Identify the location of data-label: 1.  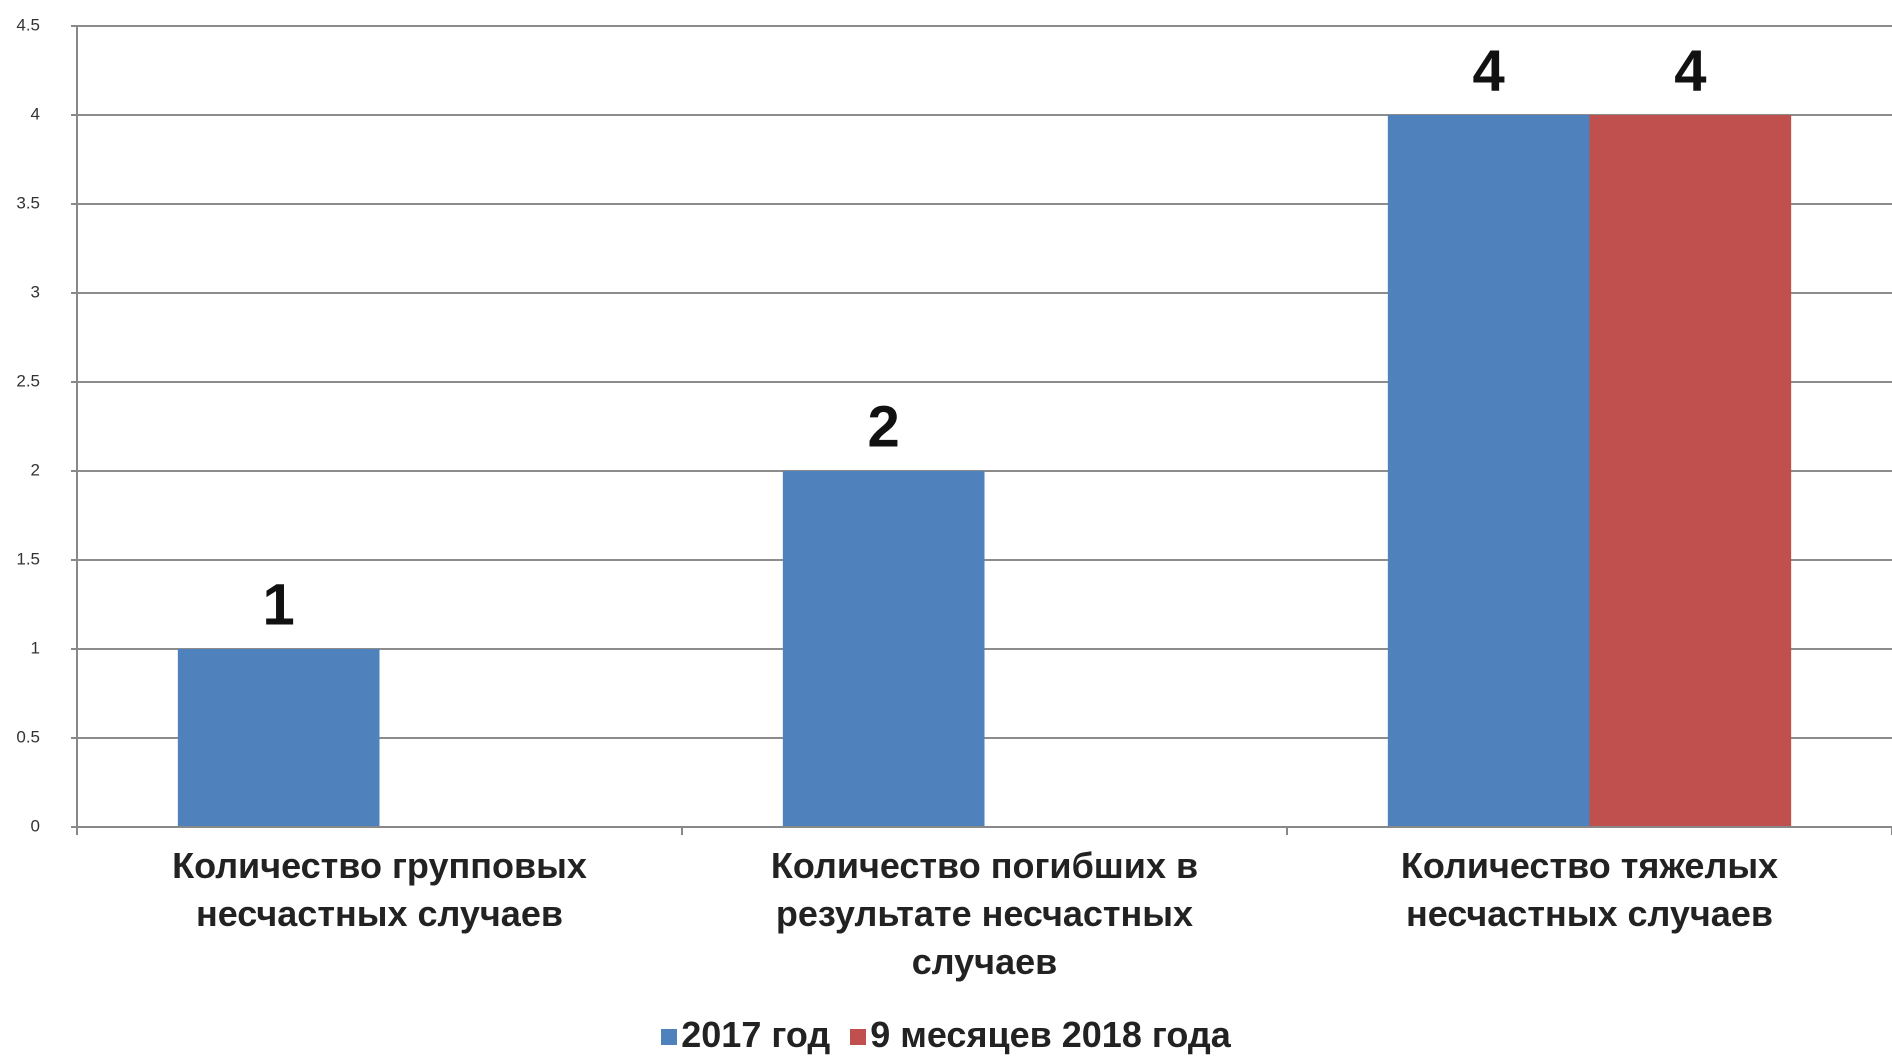
(279, 604).